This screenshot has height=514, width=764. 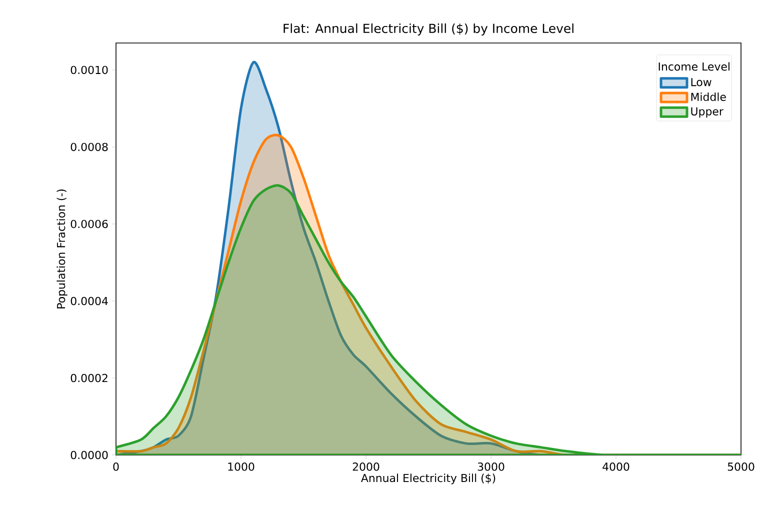 I want to click on x-tick-label: 4000, so click(x=616, y=466).